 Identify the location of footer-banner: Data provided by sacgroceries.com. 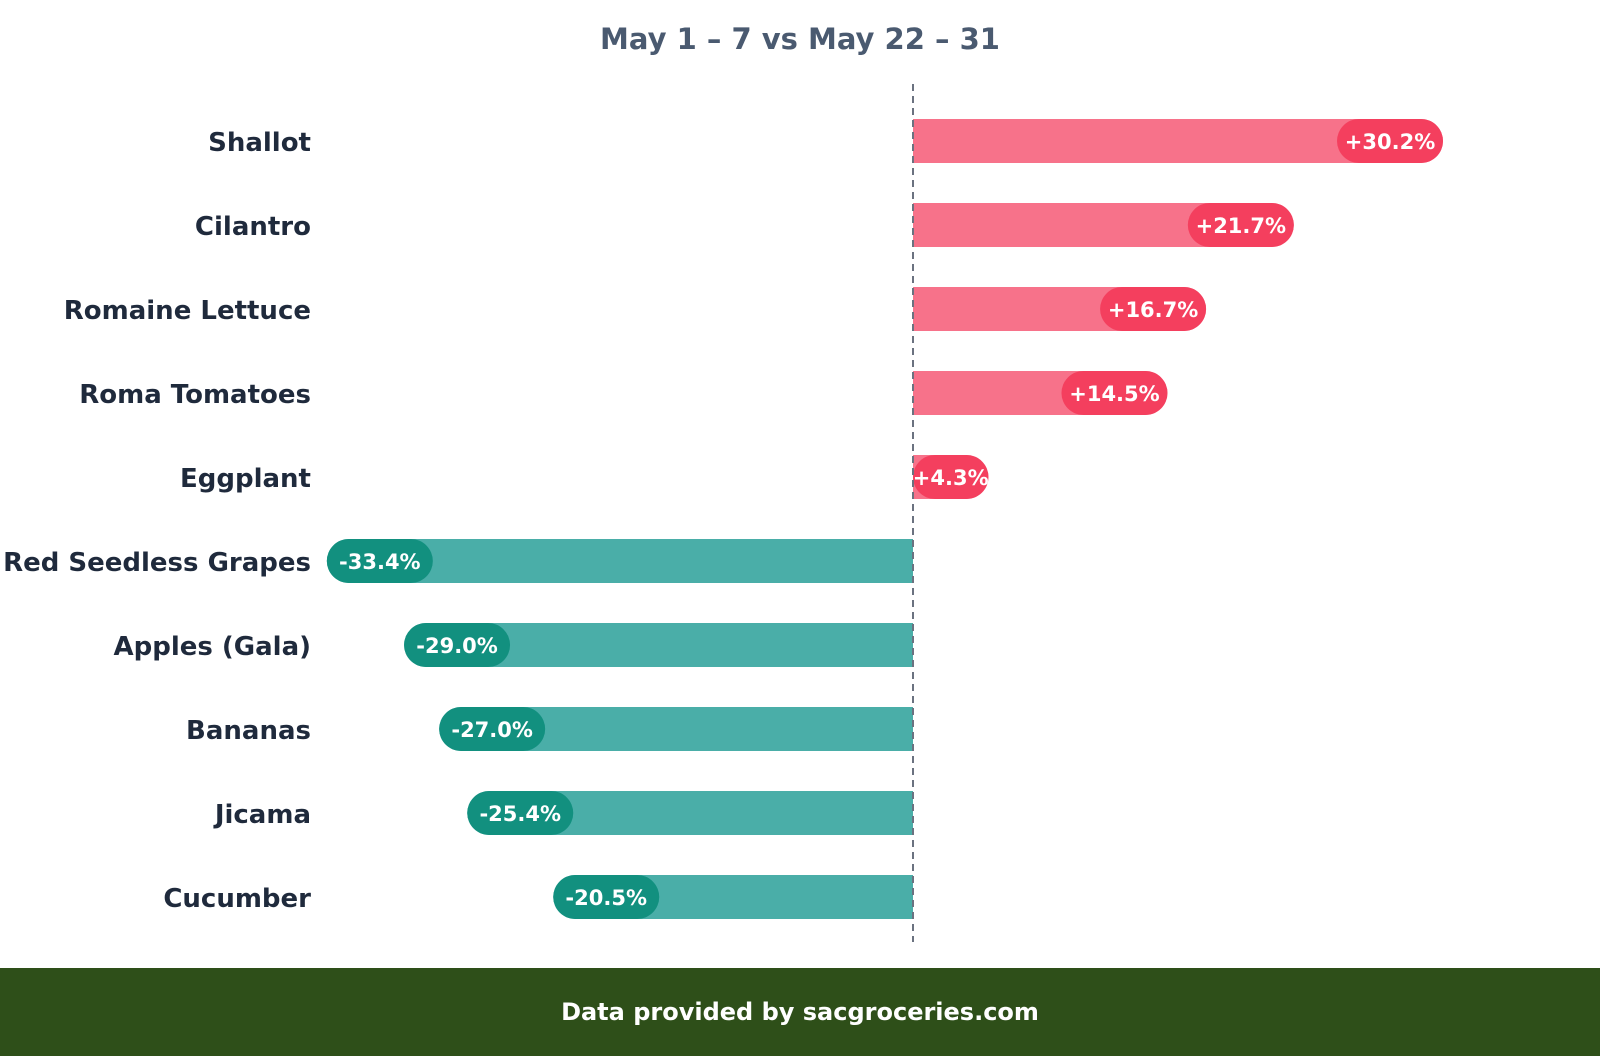
(800, 1012).